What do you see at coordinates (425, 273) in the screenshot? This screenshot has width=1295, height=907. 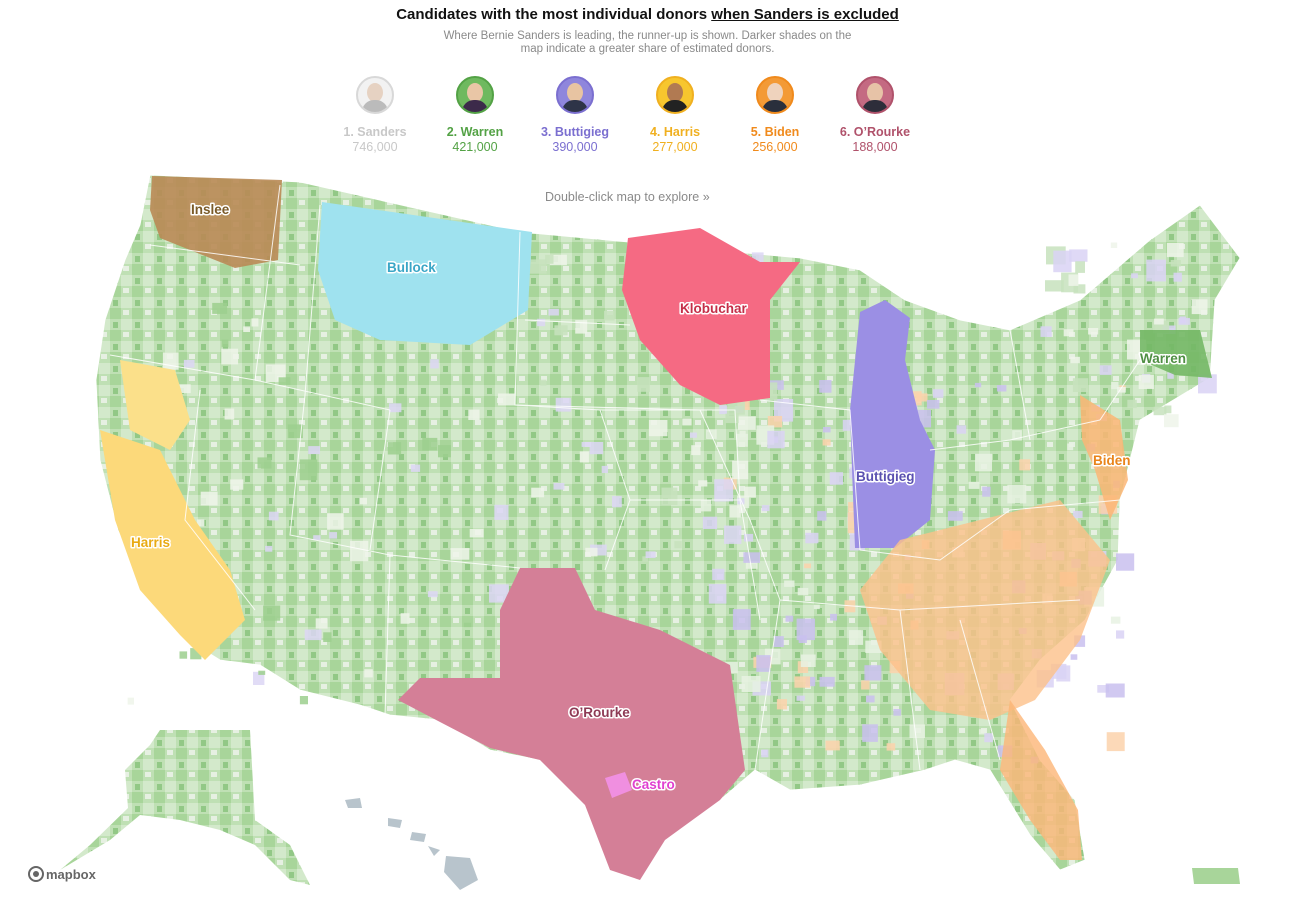 I see `region-bullock` at bounding box center [425, 273].